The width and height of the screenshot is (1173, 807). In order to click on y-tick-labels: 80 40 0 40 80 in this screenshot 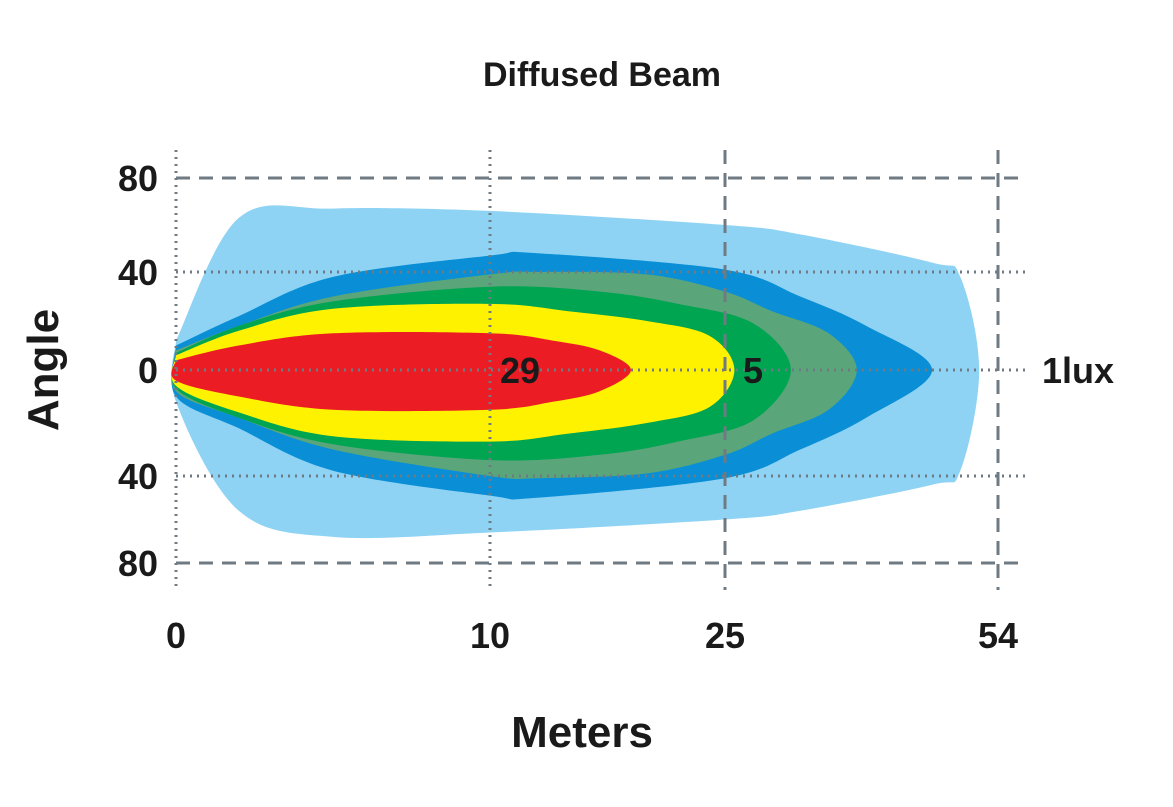, I will do `click(138, 371)`.